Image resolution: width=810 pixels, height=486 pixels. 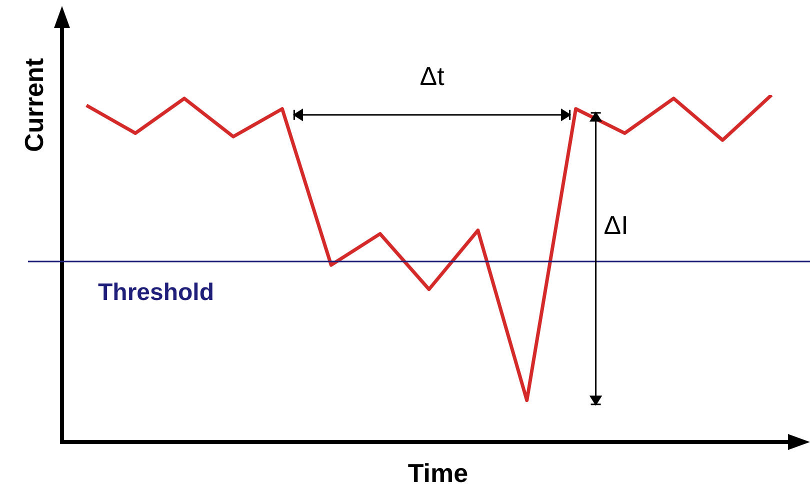 What do you see at coordinates (433, 75) in the screenshot?
I see `text: Δt` at bounding box center [433, 75].